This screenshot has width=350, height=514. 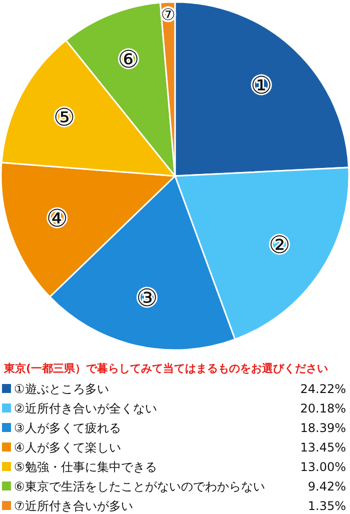 What do you see at coordinates (67, 428) in the screenshot?
I see `legend-label: ③人が多くて疲れる` at bounding box center [67, 428].